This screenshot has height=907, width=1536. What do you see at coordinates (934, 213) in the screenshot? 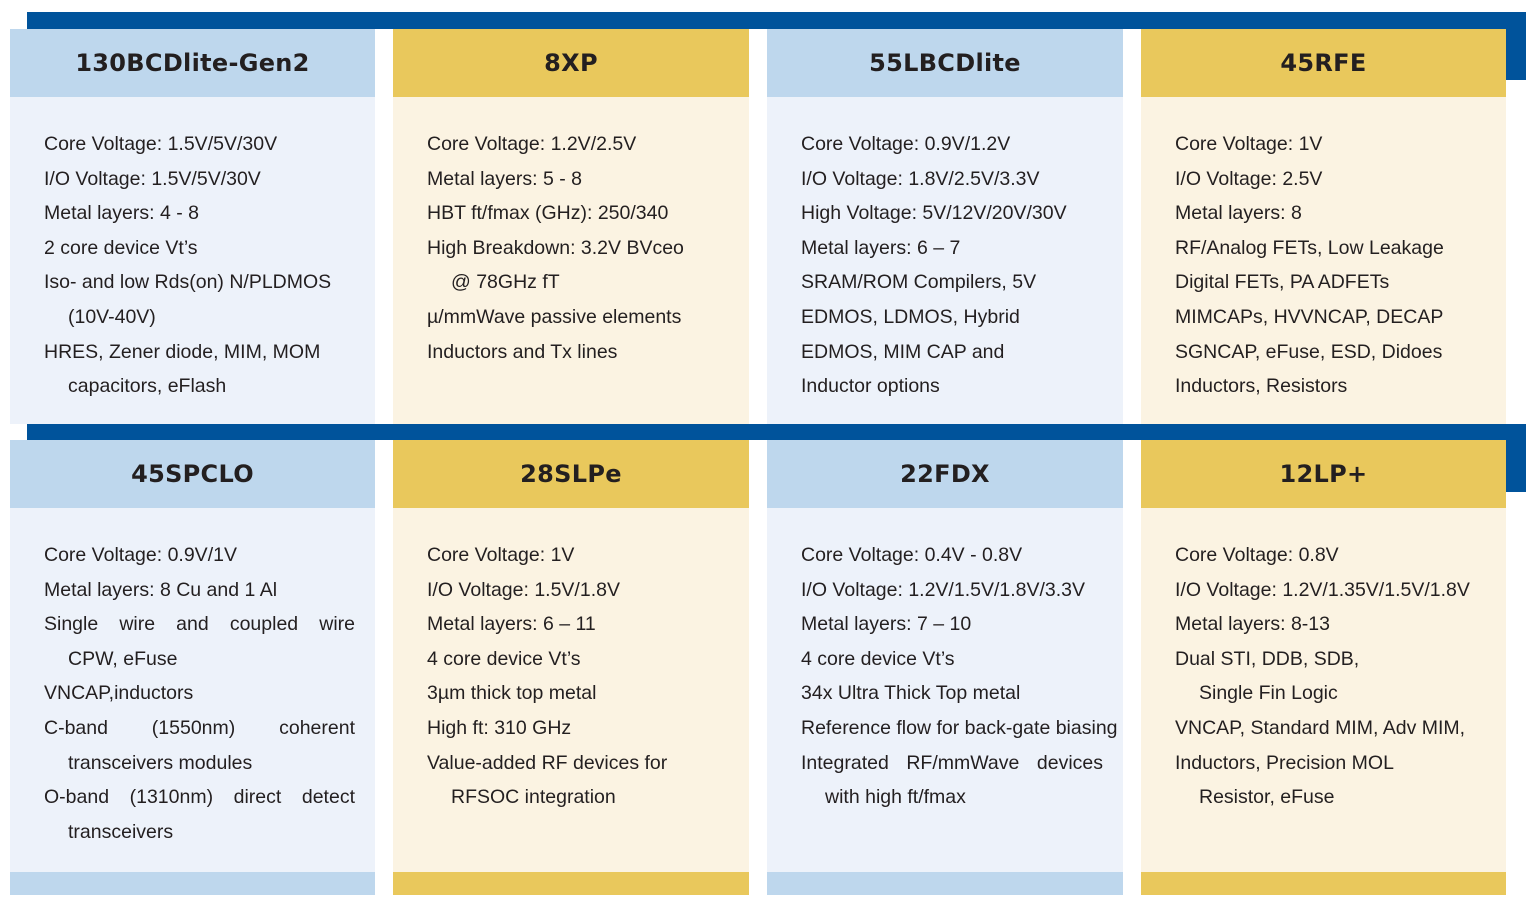
I see `feature-line: High Voltage: 5V/12V/20V/30V` at bounding box center [934, 213].